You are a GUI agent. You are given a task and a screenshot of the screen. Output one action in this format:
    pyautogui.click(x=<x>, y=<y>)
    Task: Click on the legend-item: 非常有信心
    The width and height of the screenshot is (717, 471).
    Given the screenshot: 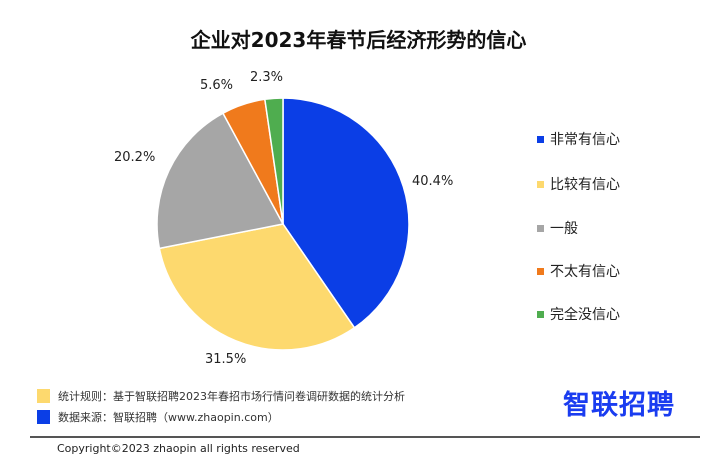 What is the action you would take?
    pyautogui.click(x=578, y=139)
    